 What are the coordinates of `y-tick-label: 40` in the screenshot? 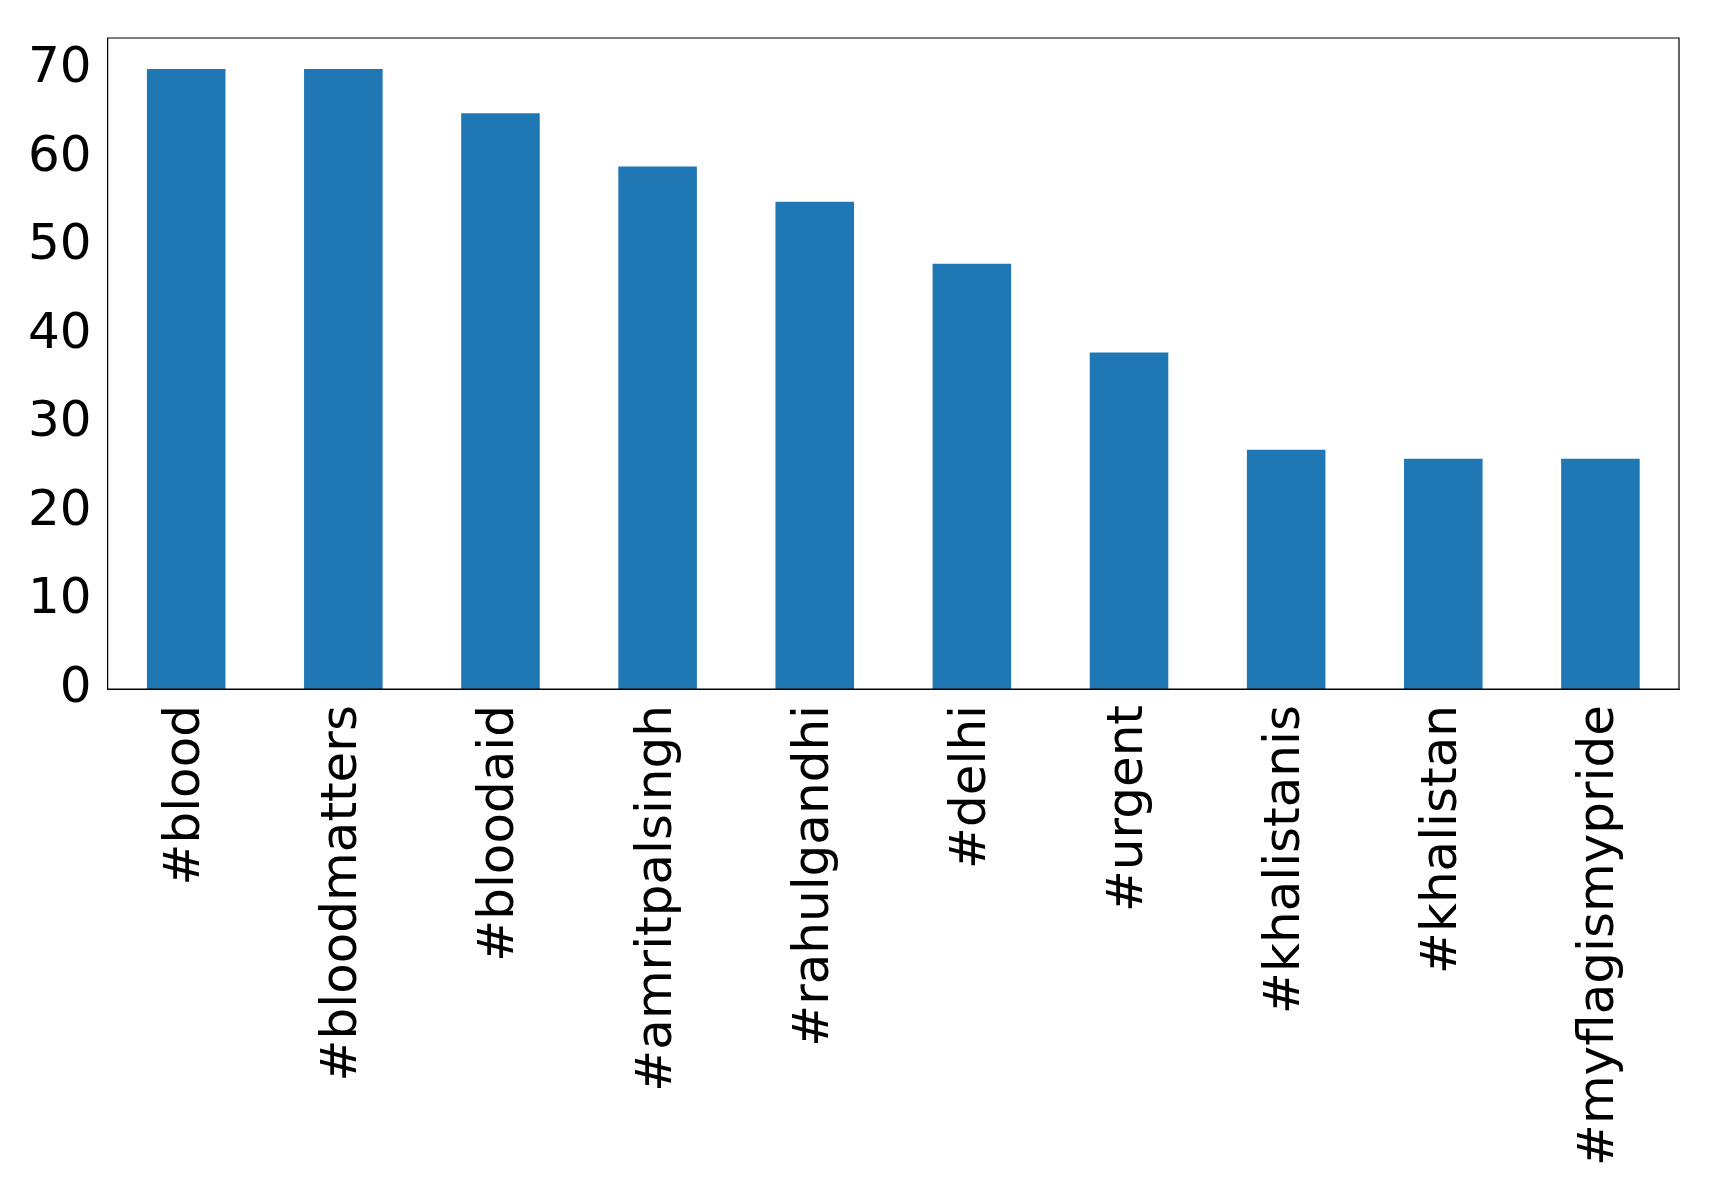 It's located at (60, 330).